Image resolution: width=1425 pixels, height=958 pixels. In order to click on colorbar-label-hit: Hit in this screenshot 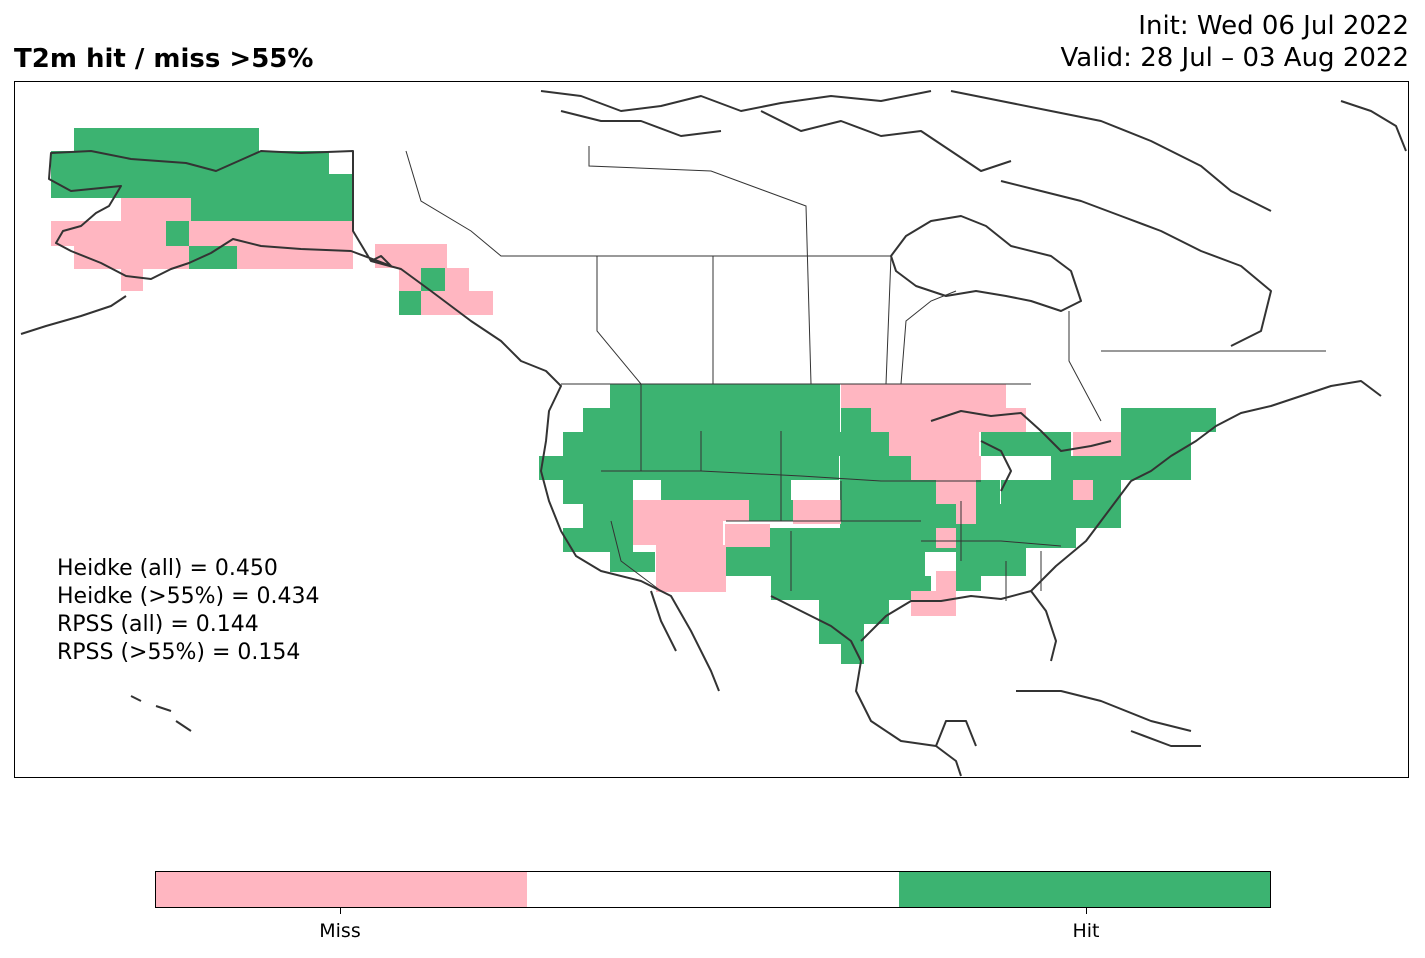, I will do `click(1086, 931)`.